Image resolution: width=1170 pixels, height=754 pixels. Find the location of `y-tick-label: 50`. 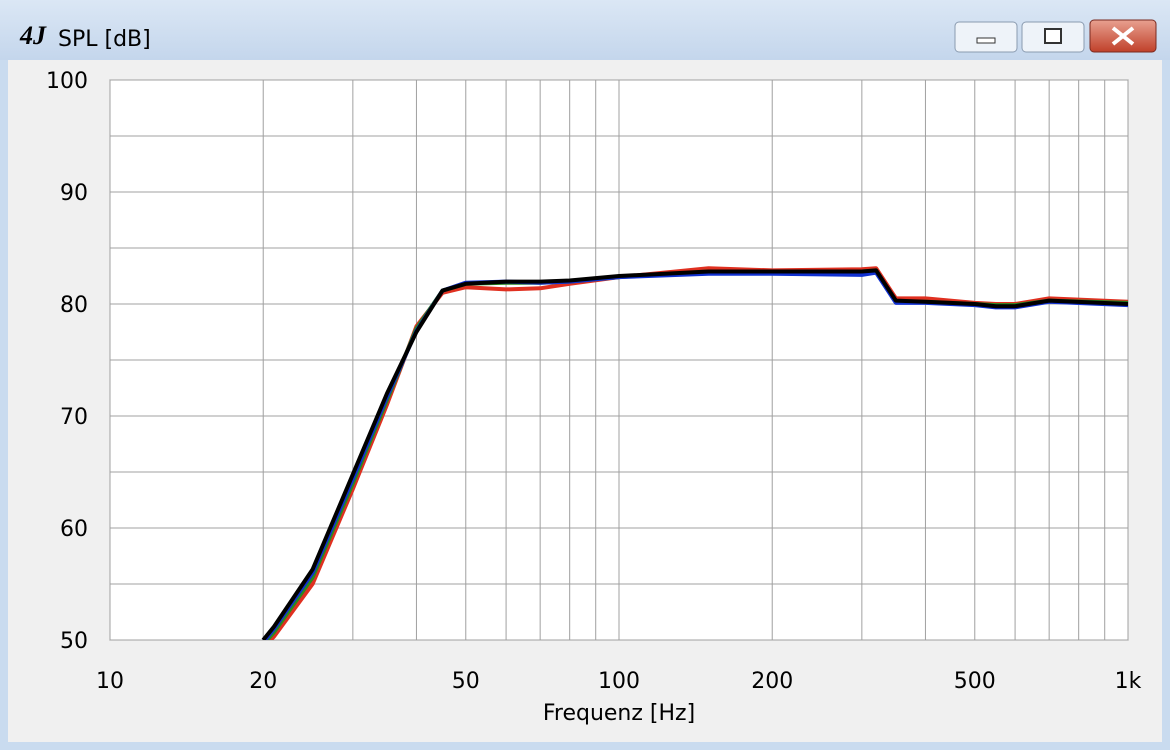

y-tick-label: 50 is located at coordinates (74, 641).